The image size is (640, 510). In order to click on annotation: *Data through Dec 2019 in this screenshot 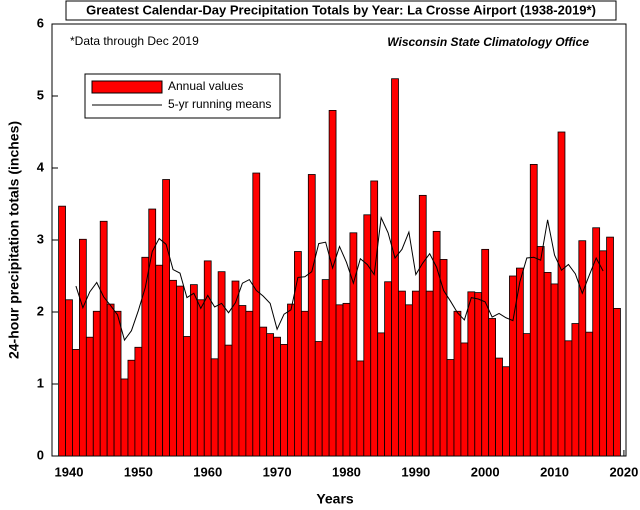, I will do `click(134, 41)`.